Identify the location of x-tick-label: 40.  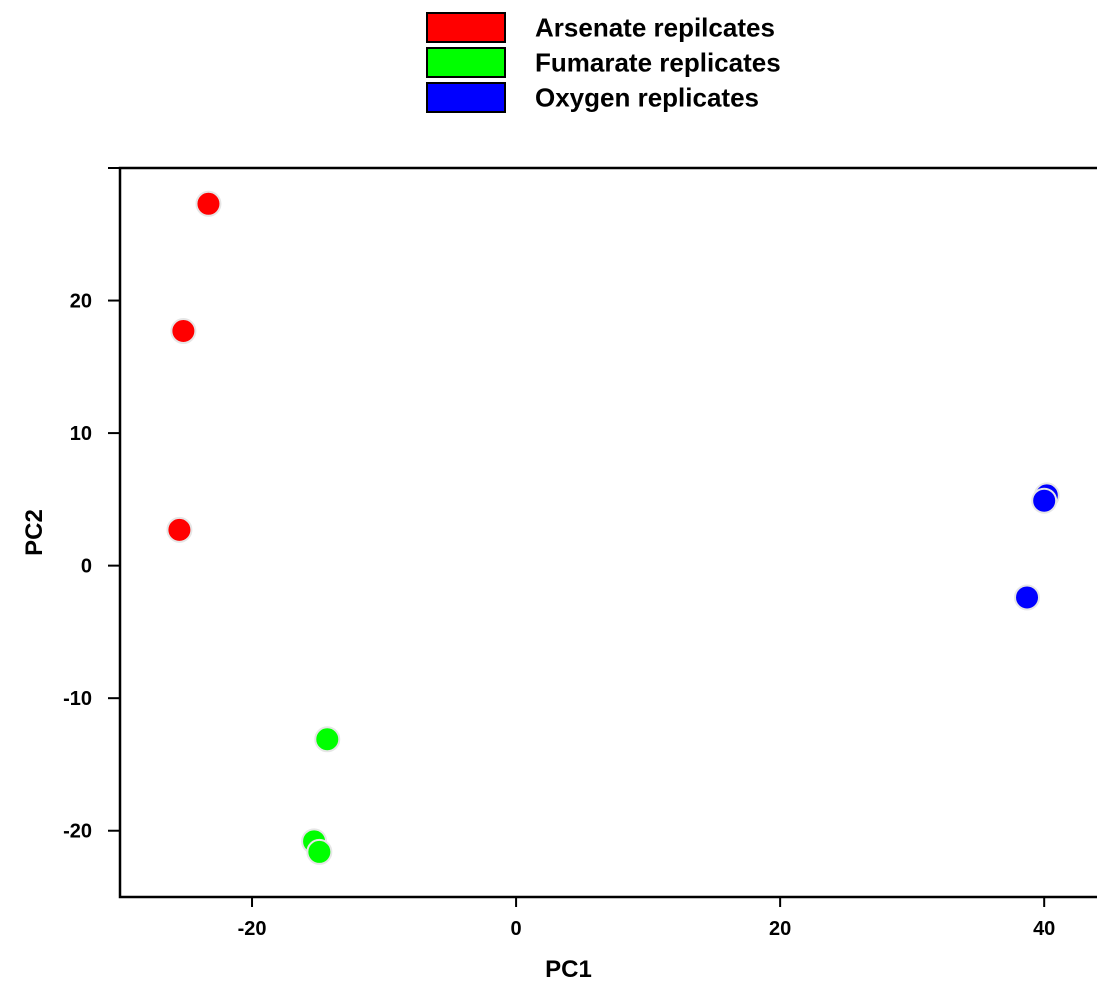
(1044, 929).